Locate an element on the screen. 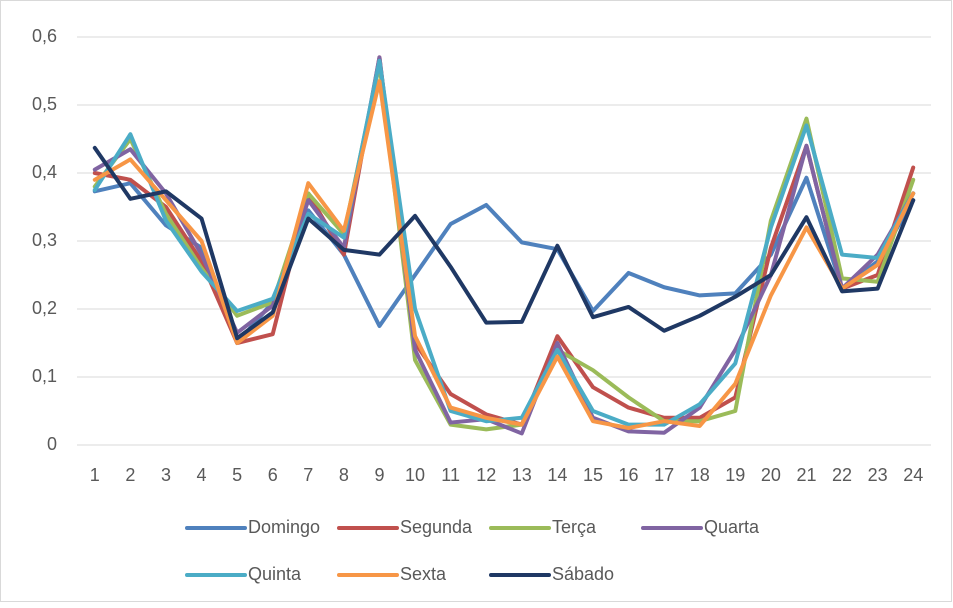 This screenshot has height=608, width=953. x-tick-label: 17 is located at coordinates (664, 475).